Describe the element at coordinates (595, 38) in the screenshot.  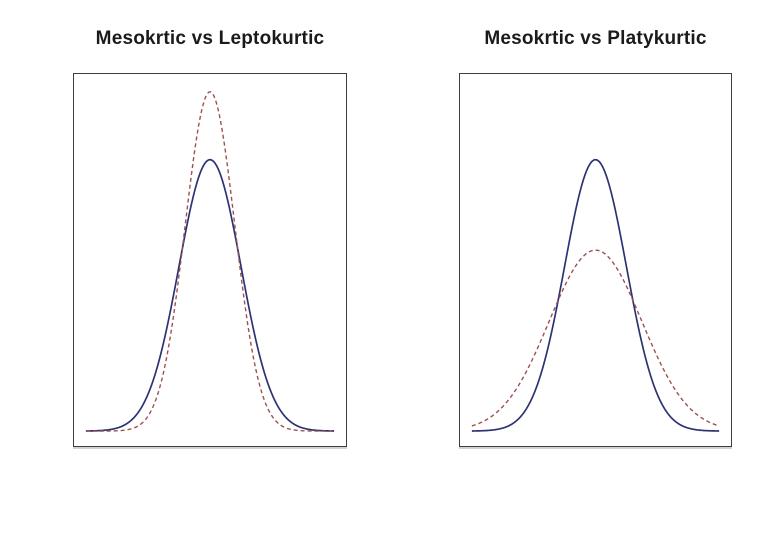
I see `chart-title-platykurtic: Mesokrtic vs Platykurtic` at that location.